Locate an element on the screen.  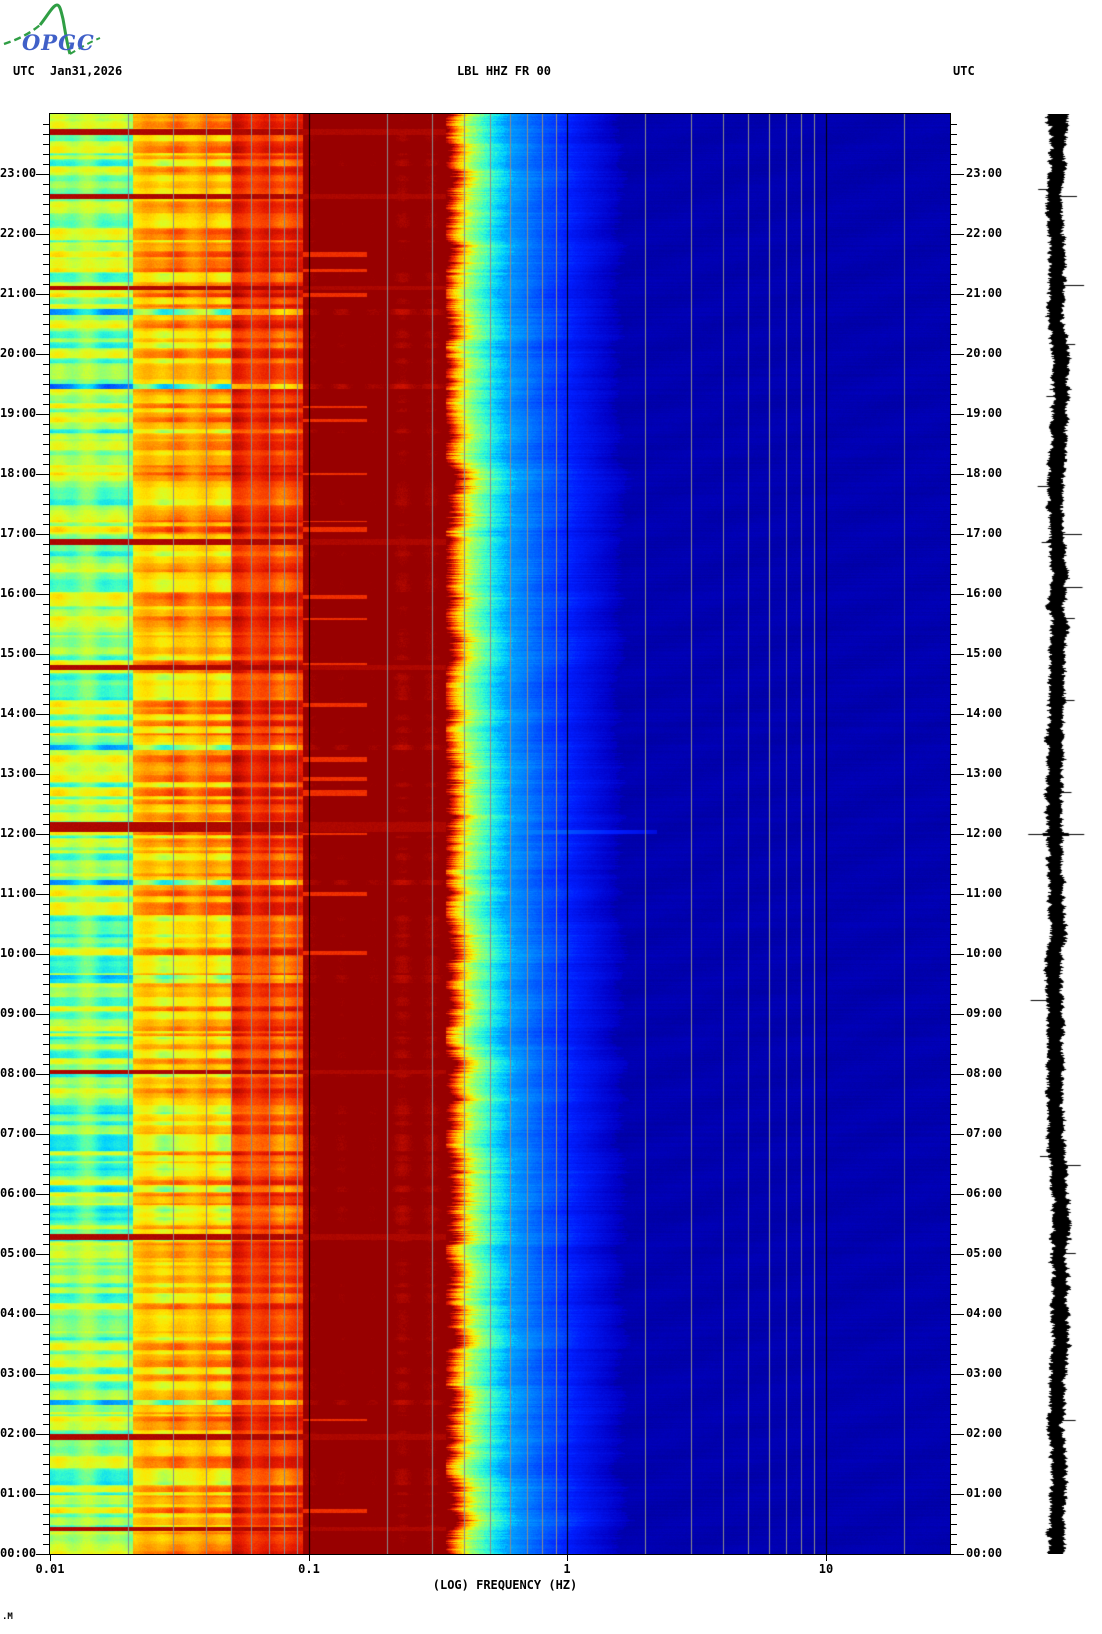
time-label-left: 04:00 is located at coordinates (18, 1313).